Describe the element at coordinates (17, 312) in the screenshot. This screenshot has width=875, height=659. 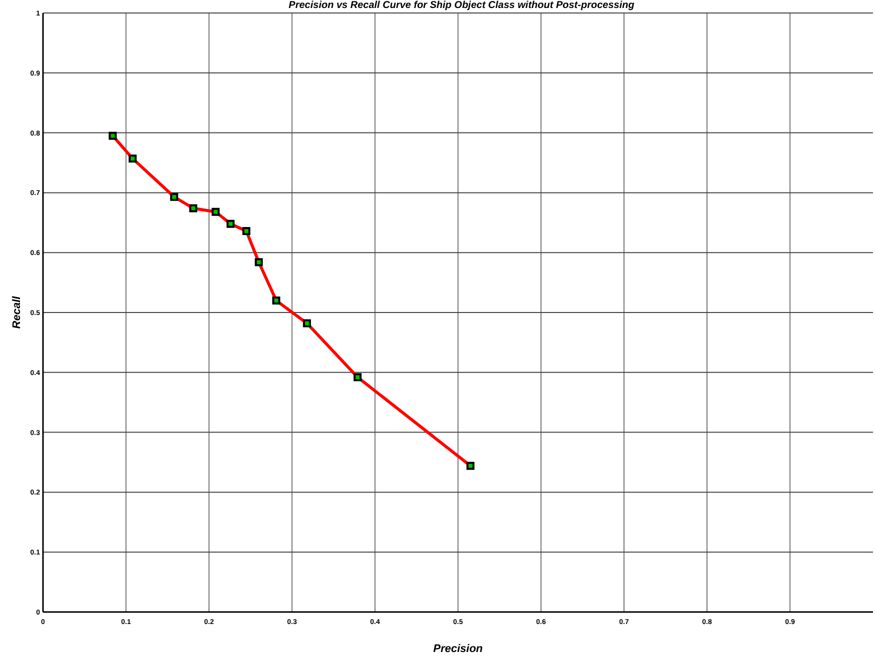
I see `y-axis-title: Recall` at that location.